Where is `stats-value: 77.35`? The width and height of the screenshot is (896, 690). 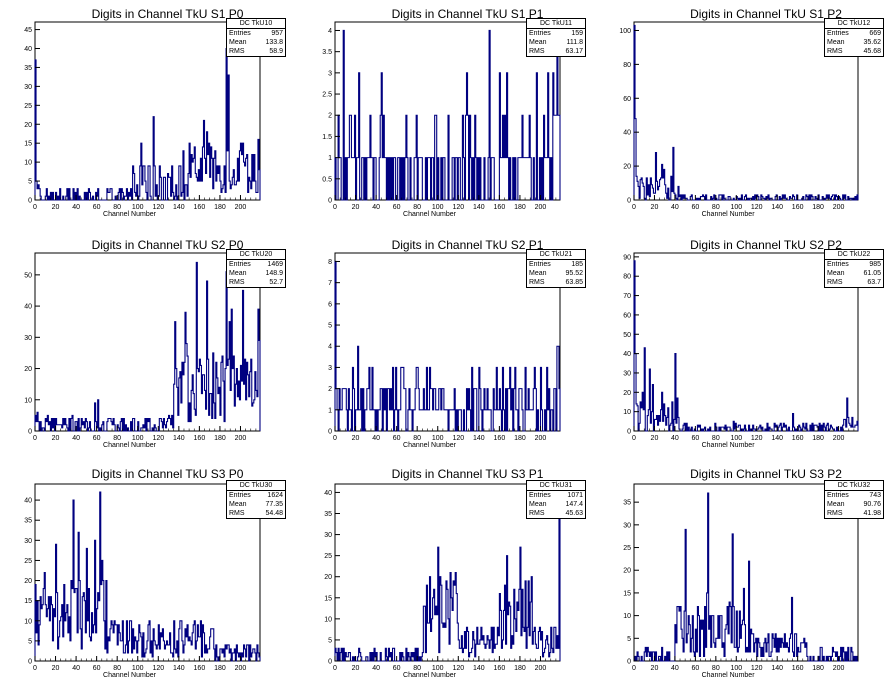
stats-value: 77.35 is located at coordinates (274, 504).